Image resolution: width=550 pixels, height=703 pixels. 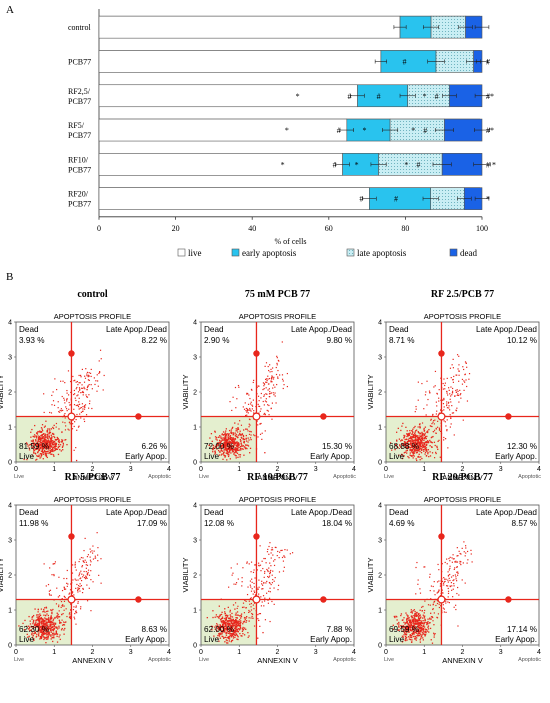 I want to click on y-tick-label: 4, so click(x=380, y=506).